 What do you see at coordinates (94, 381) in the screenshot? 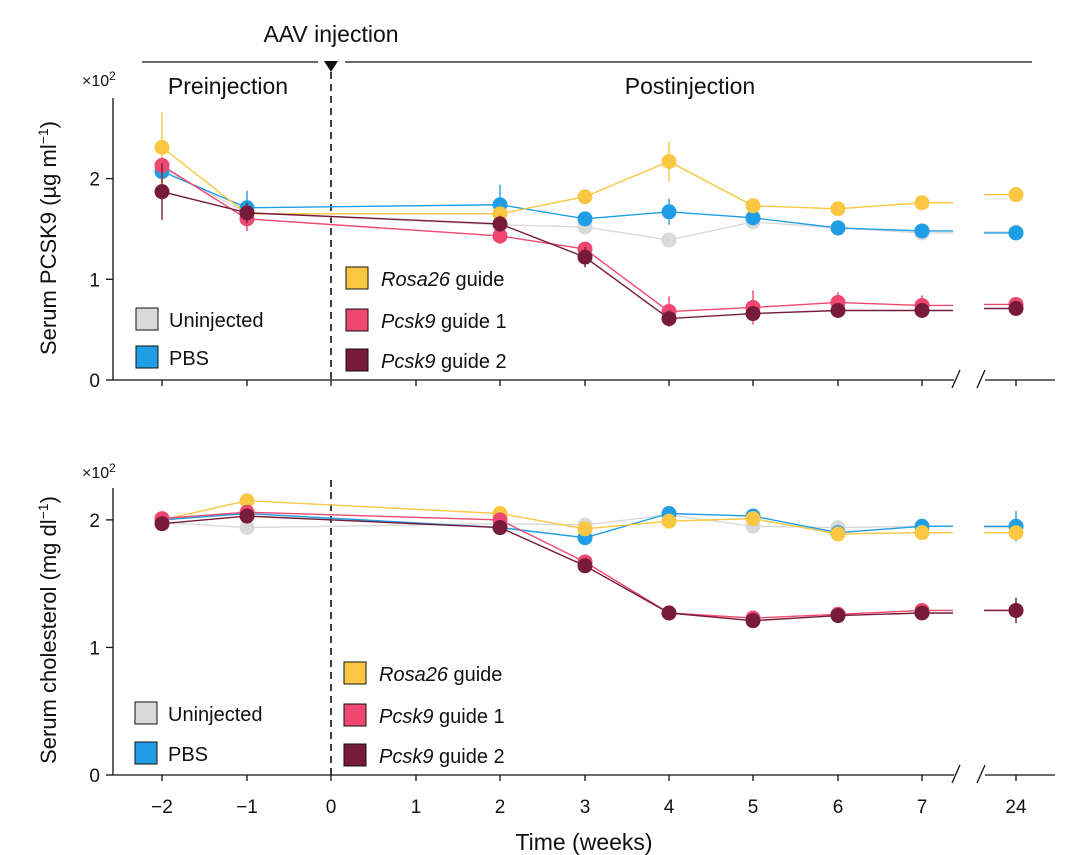
I see `y-tick-label: 0` at bounding box center [94, 381].